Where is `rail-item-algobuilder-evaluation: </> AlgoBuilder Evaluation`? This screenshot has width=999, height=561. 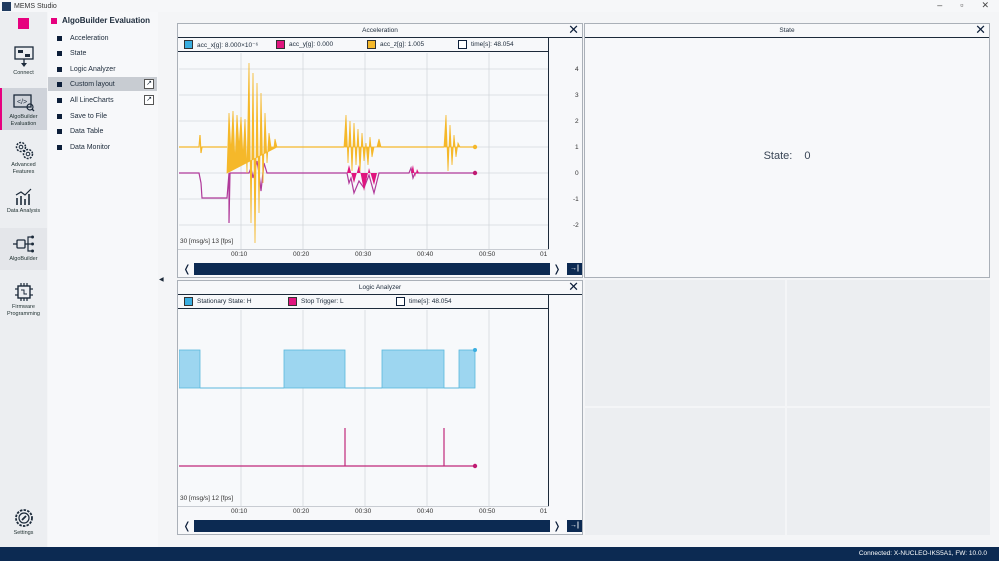 rail-item-algobuilder-evaluation: </> AlgoBuilder Evaluation is located at coordinates (23, 109).